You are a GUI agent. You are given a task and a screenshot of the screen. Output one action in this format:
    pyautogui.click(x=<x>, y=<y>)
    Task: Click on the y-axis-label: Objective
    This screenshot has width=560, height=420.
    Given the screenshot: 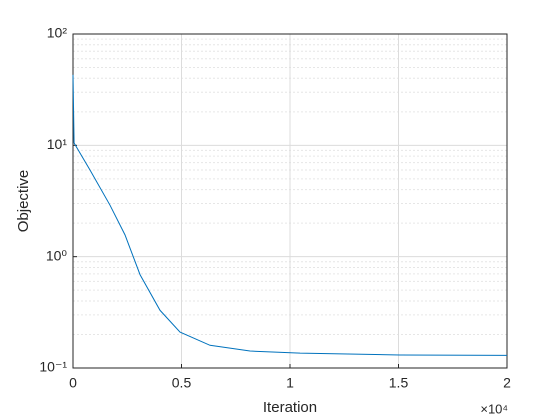 What is the action you would take?
    pyautogui.click(x=23, y=201)
    